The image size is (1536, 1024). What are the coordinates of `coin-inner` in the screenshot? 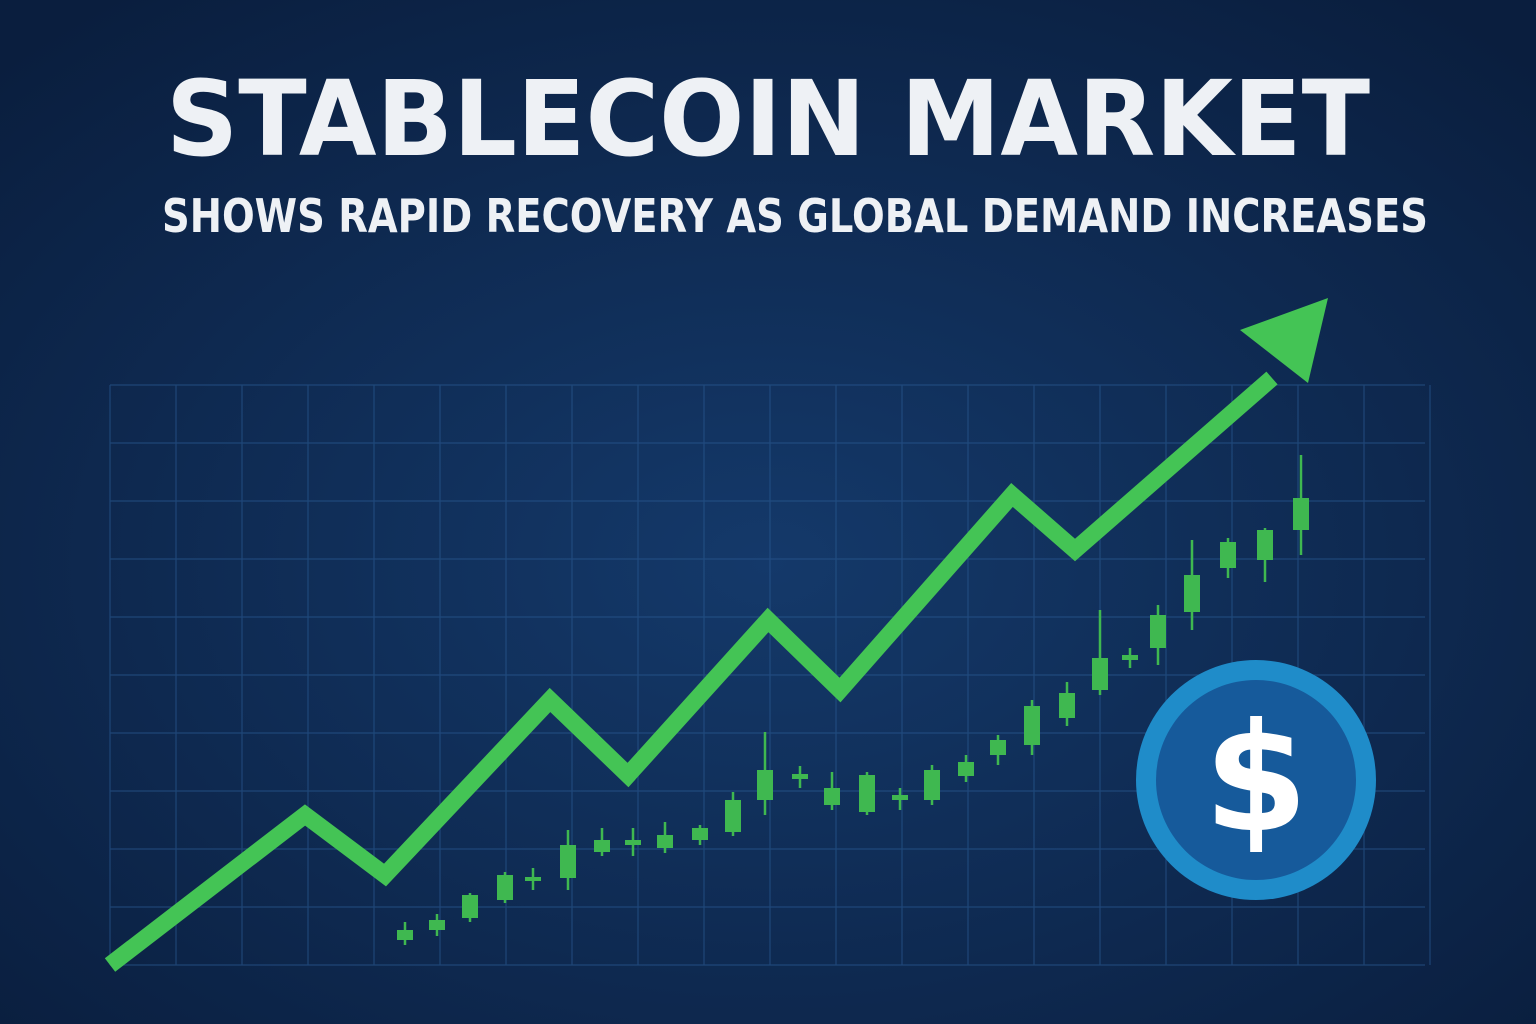 It's located at (1256, 780).